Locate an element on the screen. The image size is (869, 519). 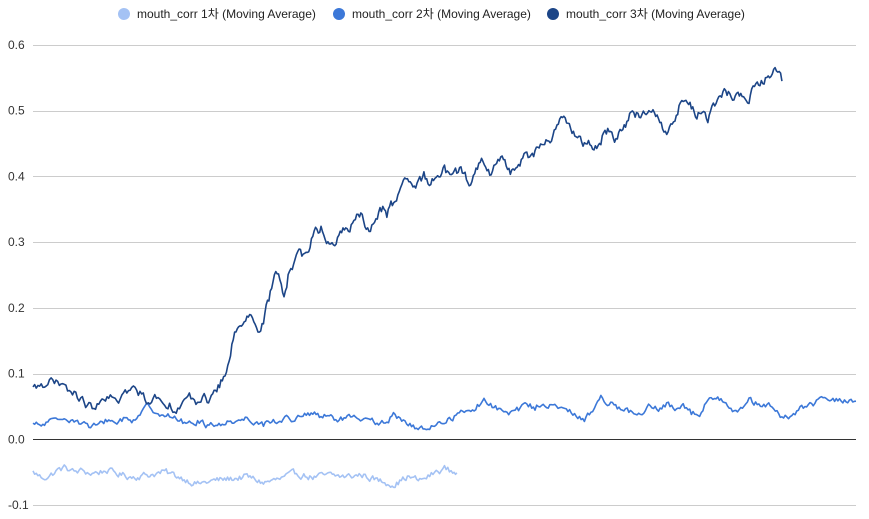
legend-item-series-3: mouth_corr 3차 (Moving Average) is located at coordinates (646, 14).